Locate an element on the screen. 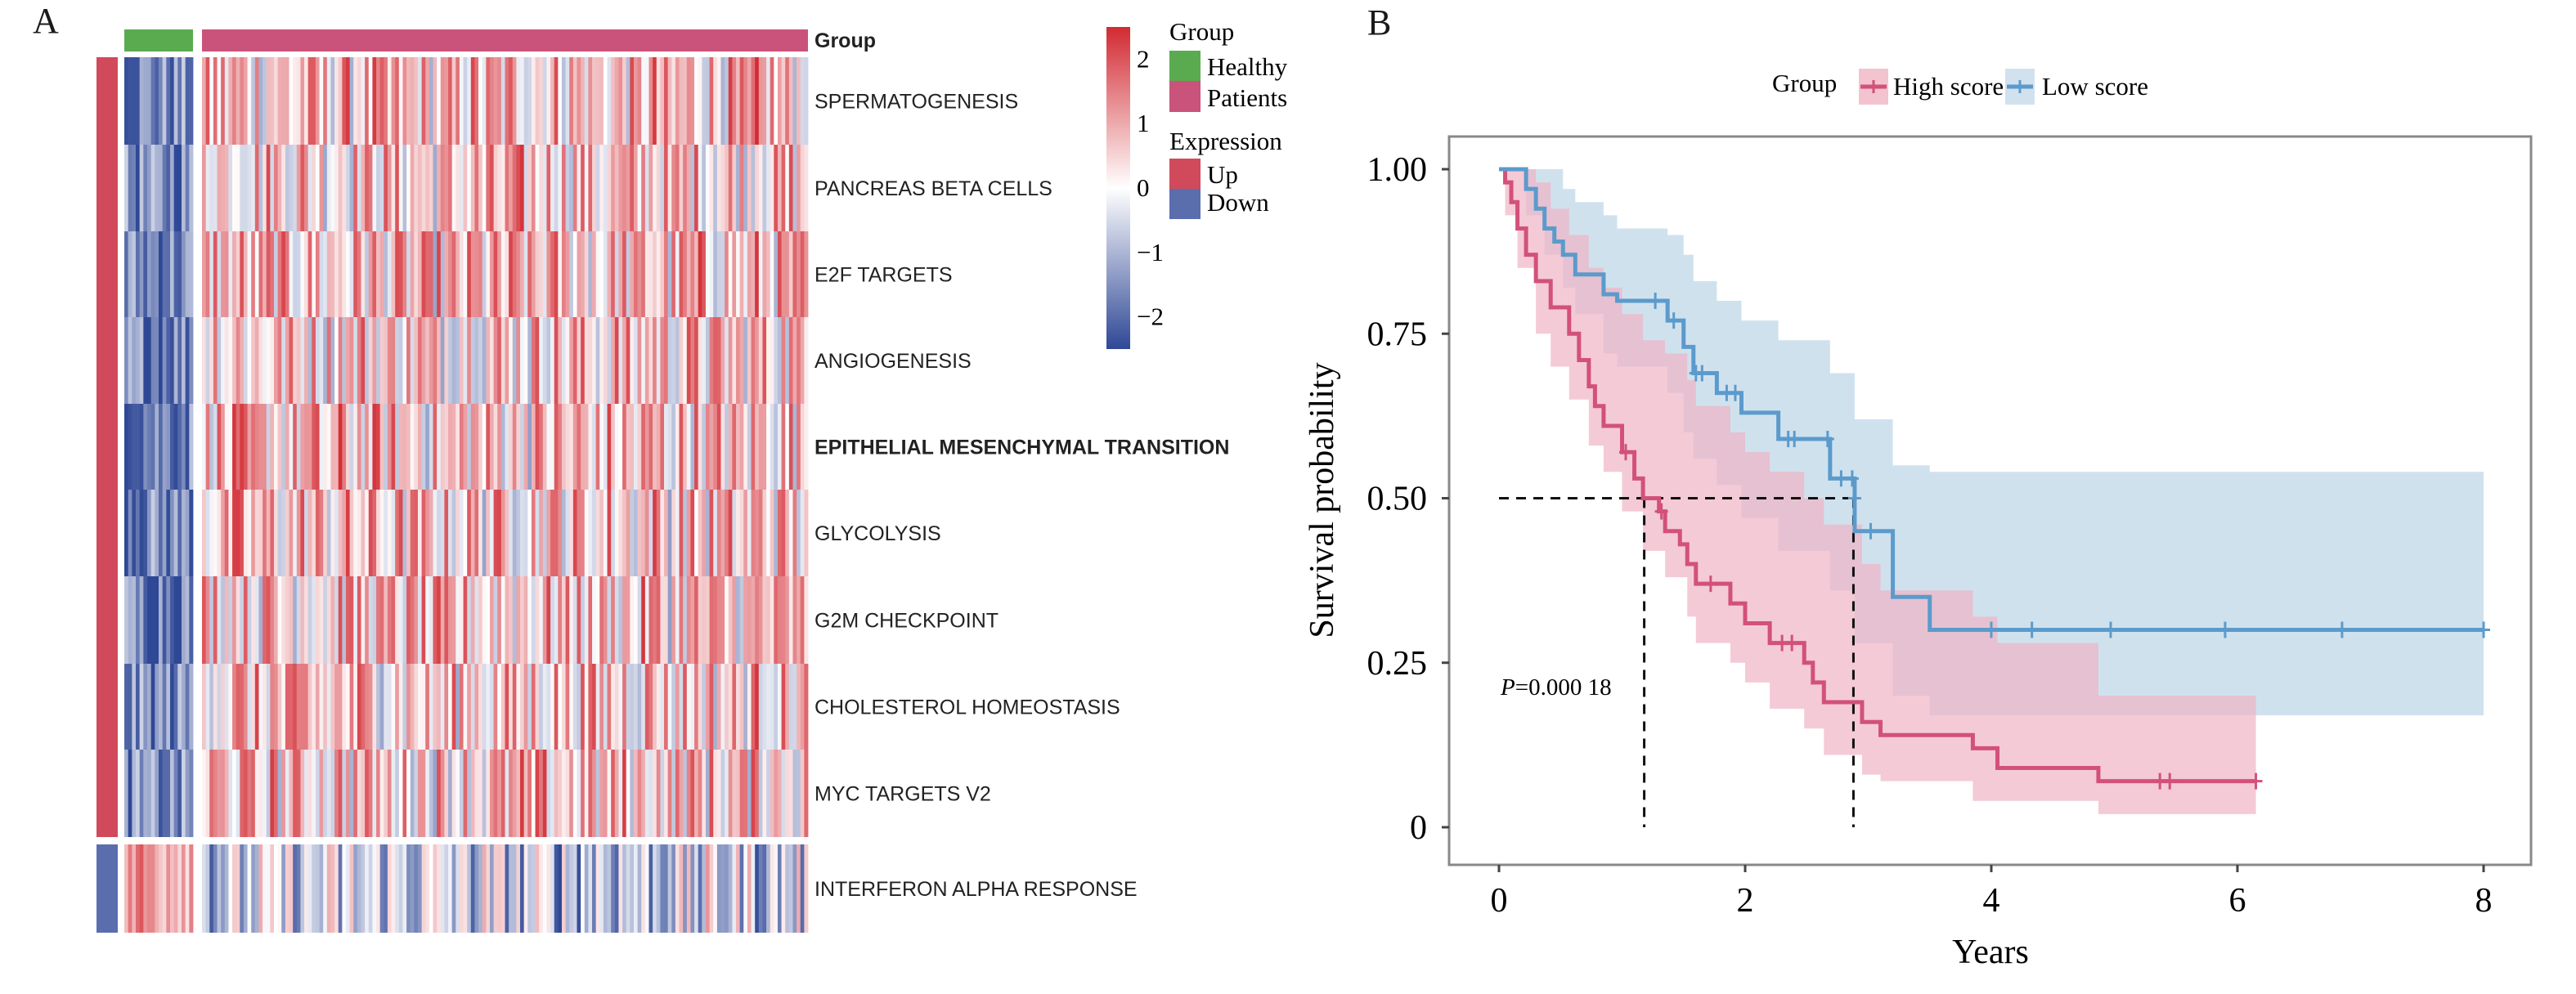 This screenshot has height=994, width=2576. legend-expression-title: Expression is located at coordinates (1226, 141).